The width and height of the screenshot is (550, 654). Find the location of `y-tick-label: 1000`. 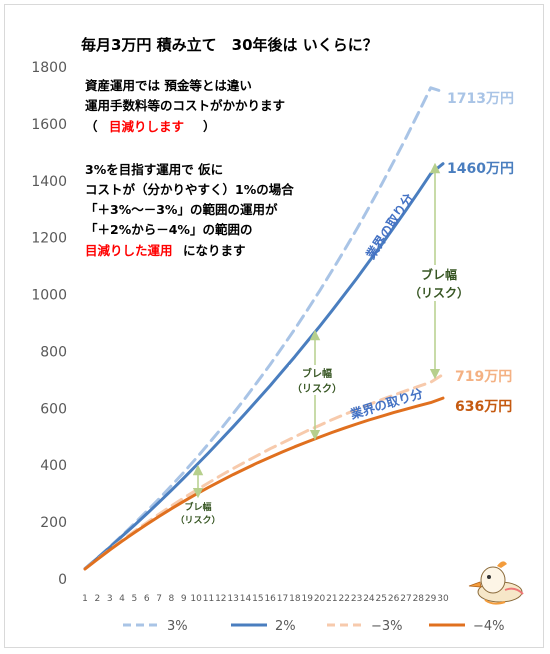

y-tick-label: 1000 is located at coordinates (49, 296).